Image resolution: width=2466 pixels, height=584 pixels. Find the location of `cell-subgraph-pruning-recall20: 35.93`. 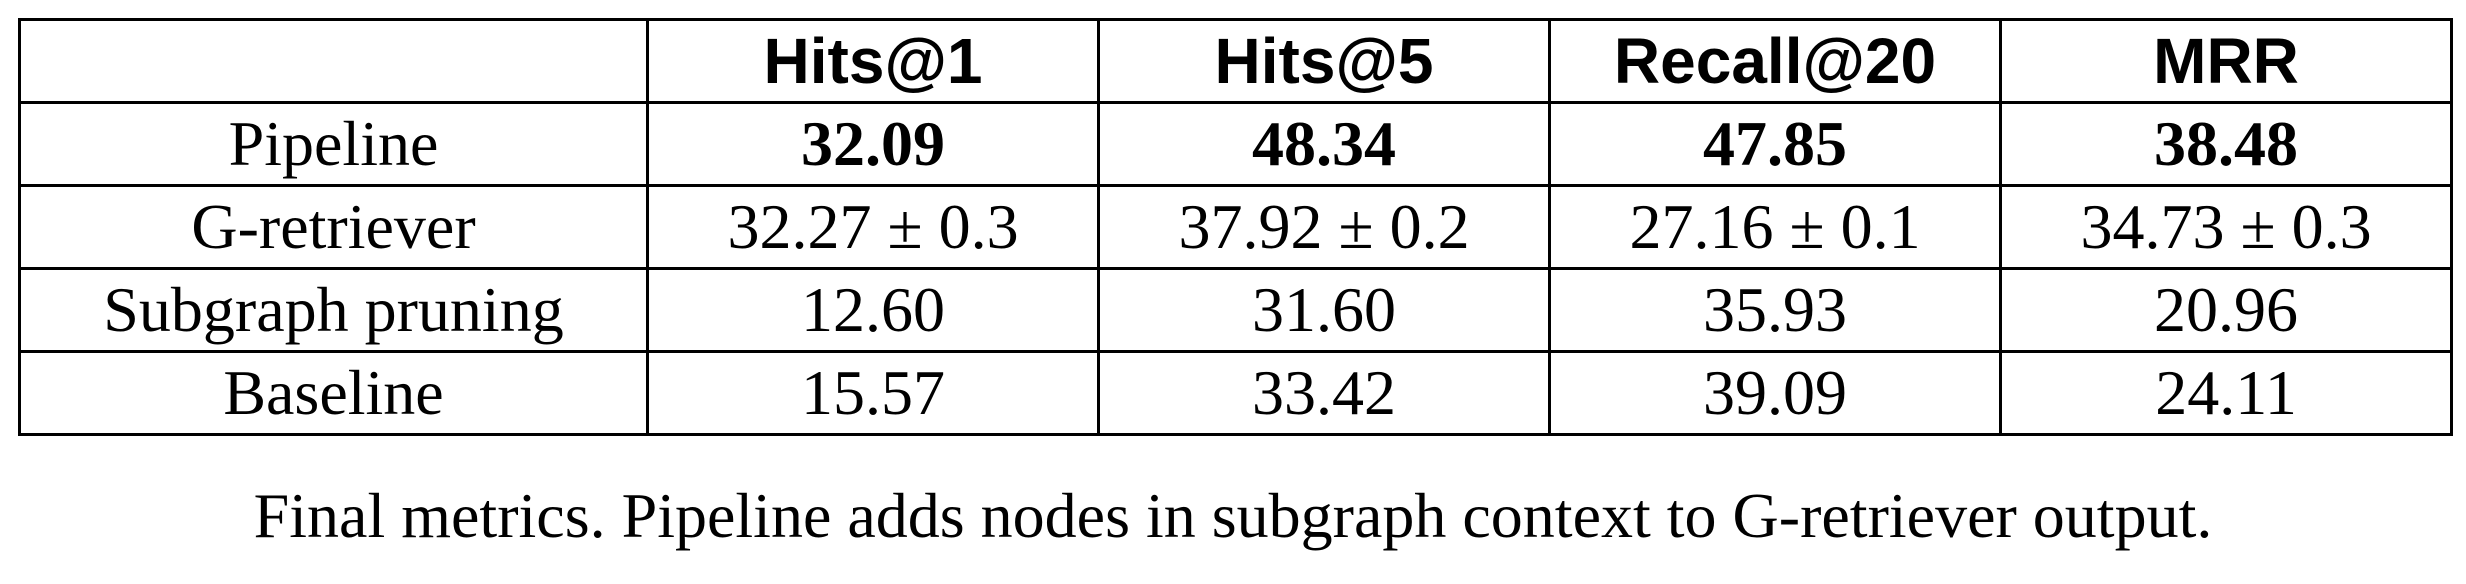

cell-subgraph-pruning-recall20: 35.93 is located at coordinates (1775, 310).